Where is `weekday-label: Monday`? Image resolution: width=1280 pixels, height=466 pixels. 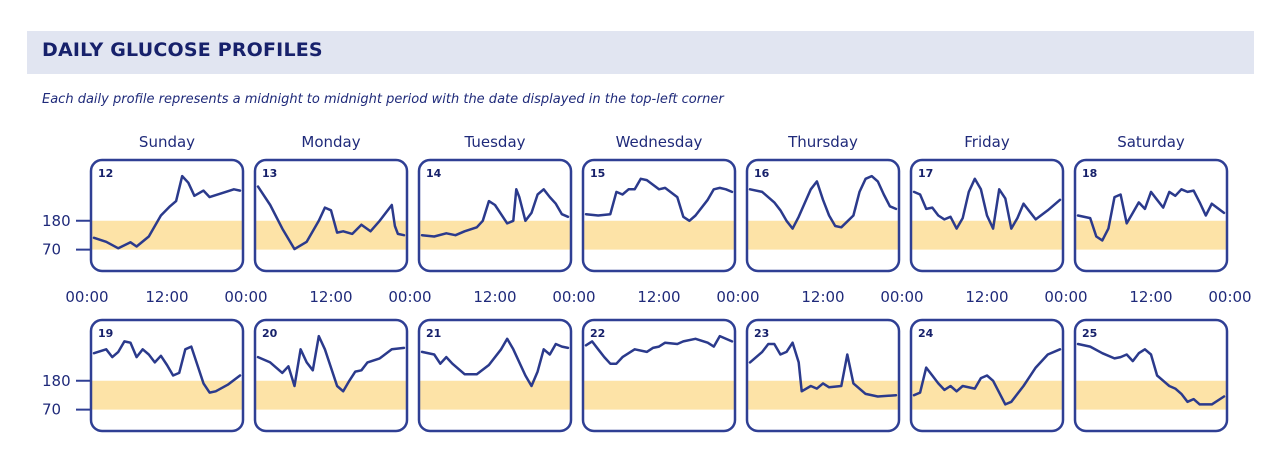 weekday-label: Monday is located at coordinates (330, 142).